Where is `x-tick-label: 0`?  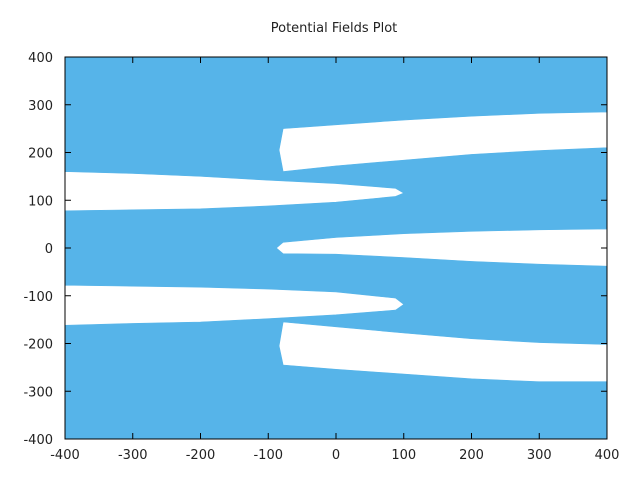
x-tick-label: 0 is located at coordinates (336, 455).